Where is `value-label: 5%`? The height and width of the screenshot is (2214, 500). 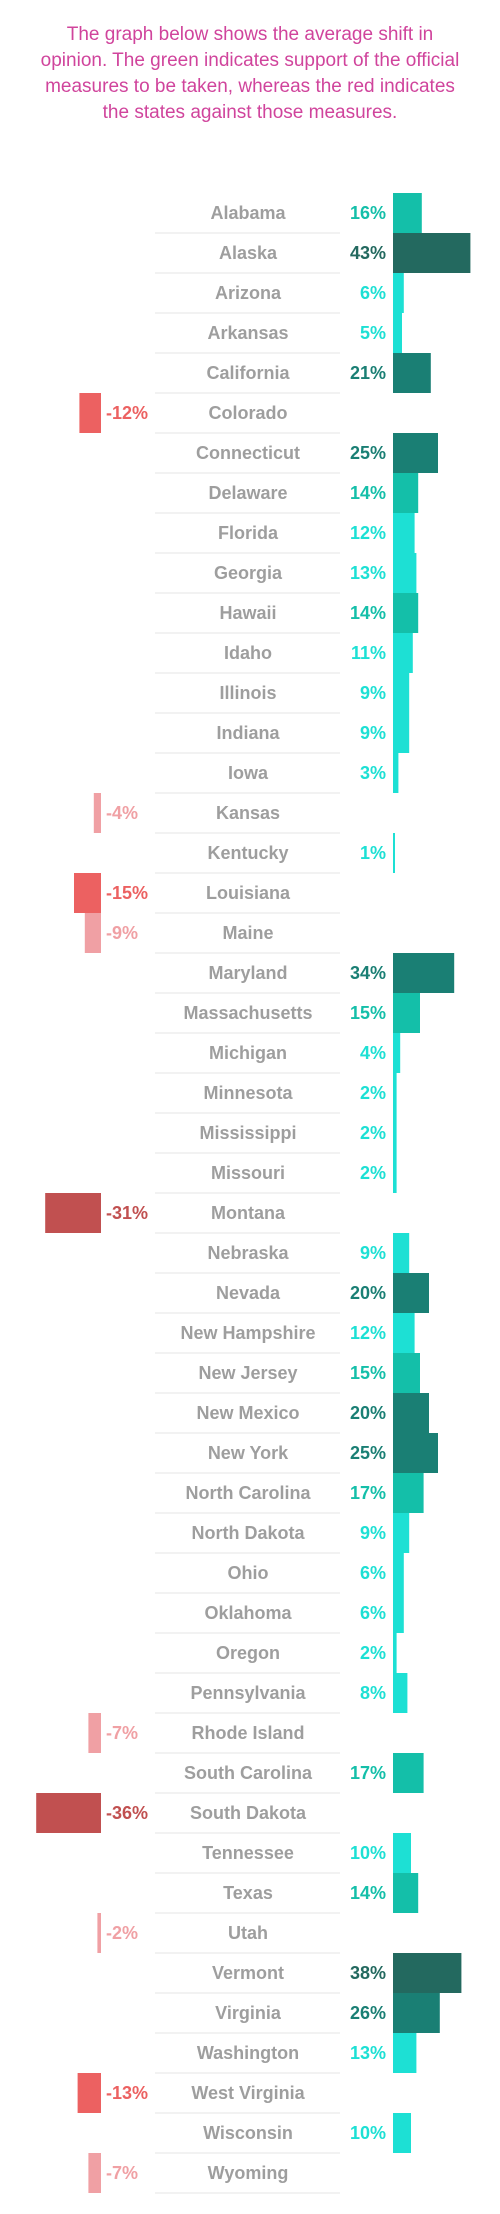 value-label: 5% is located at coordinates (373, 333).